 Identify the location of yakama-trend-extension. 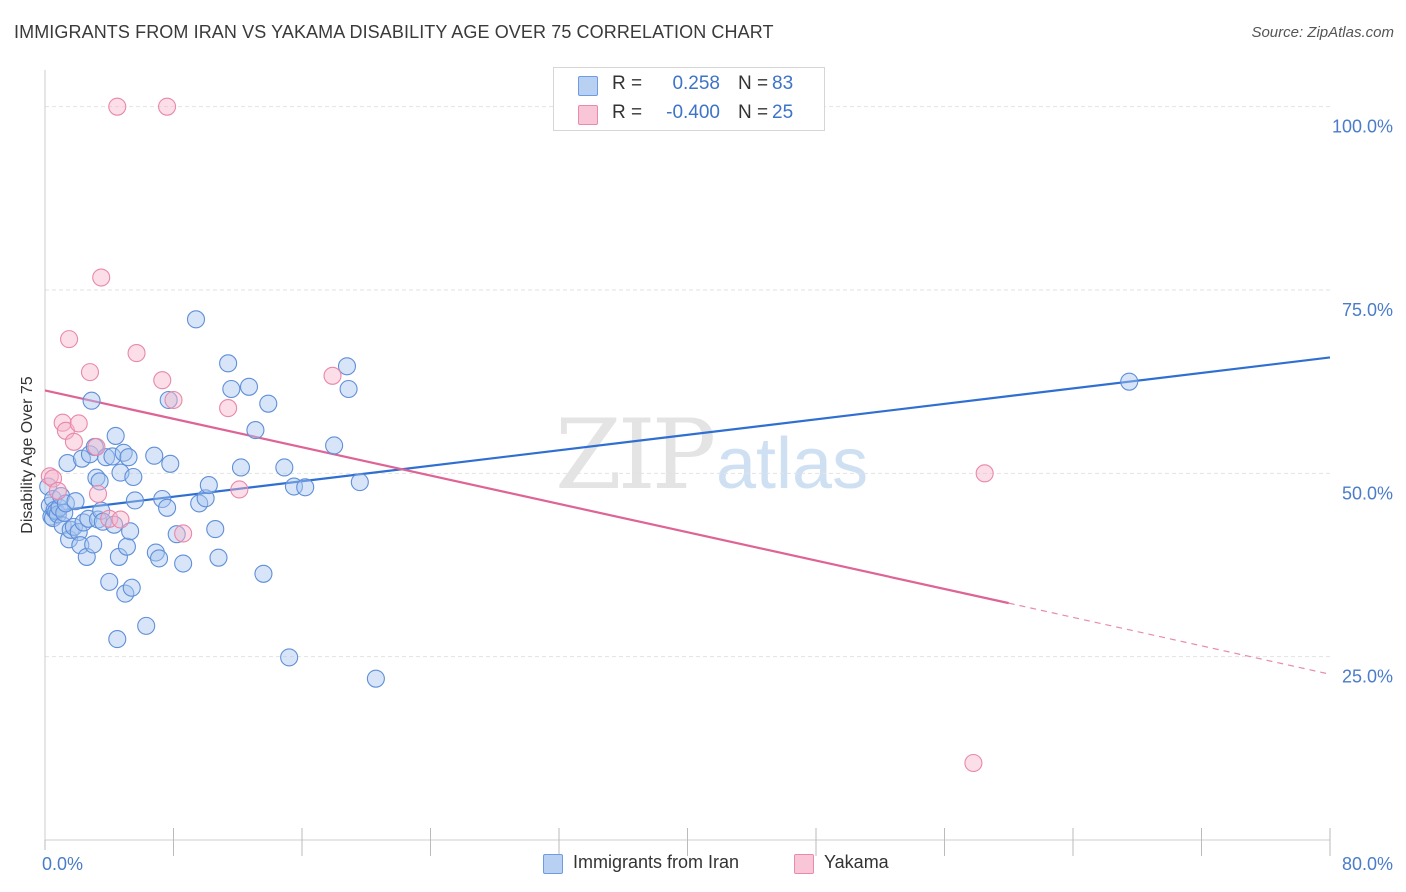
(1169, 638).